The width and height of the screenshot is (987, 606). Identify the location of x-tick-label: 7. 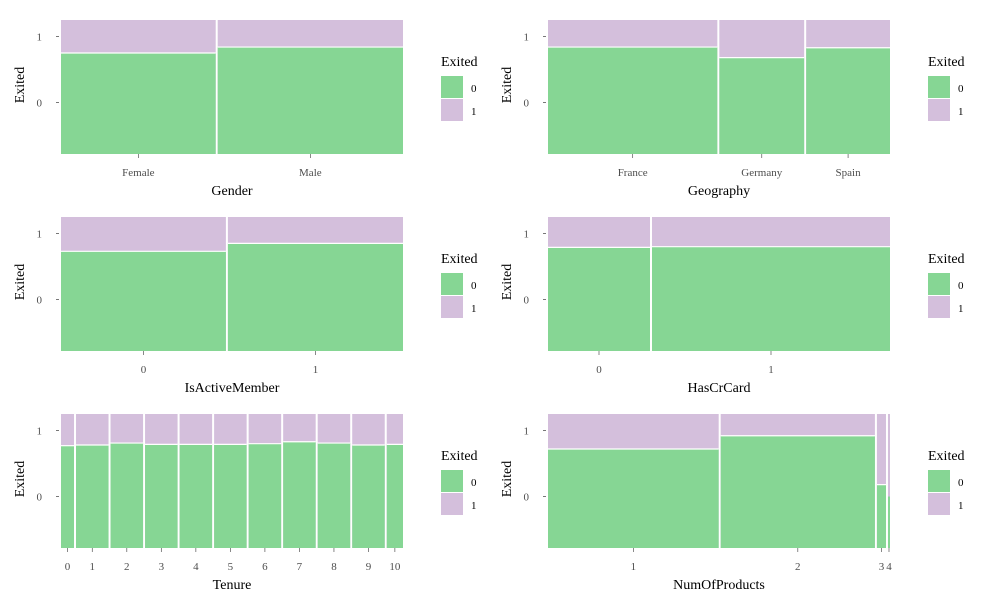
(300, 567).